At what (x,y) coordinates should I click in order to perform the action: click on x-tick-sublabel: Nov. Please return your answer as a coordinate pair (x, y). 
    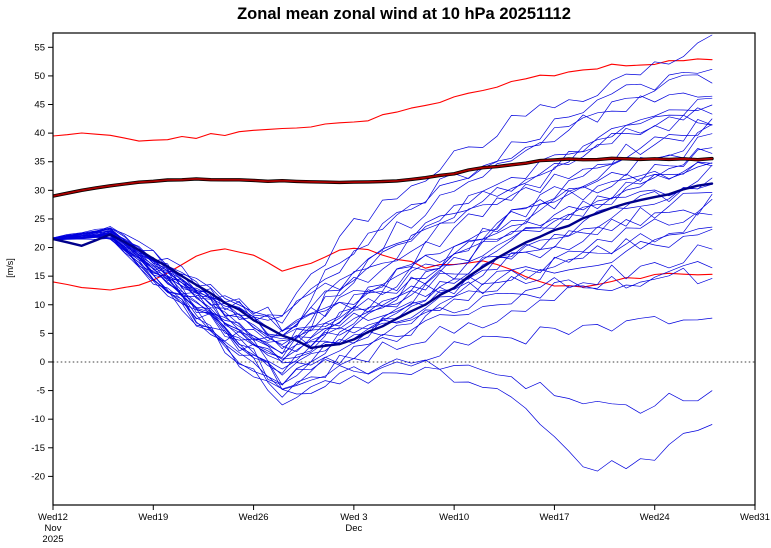
    Looking at the image, I should click on (53, 528).